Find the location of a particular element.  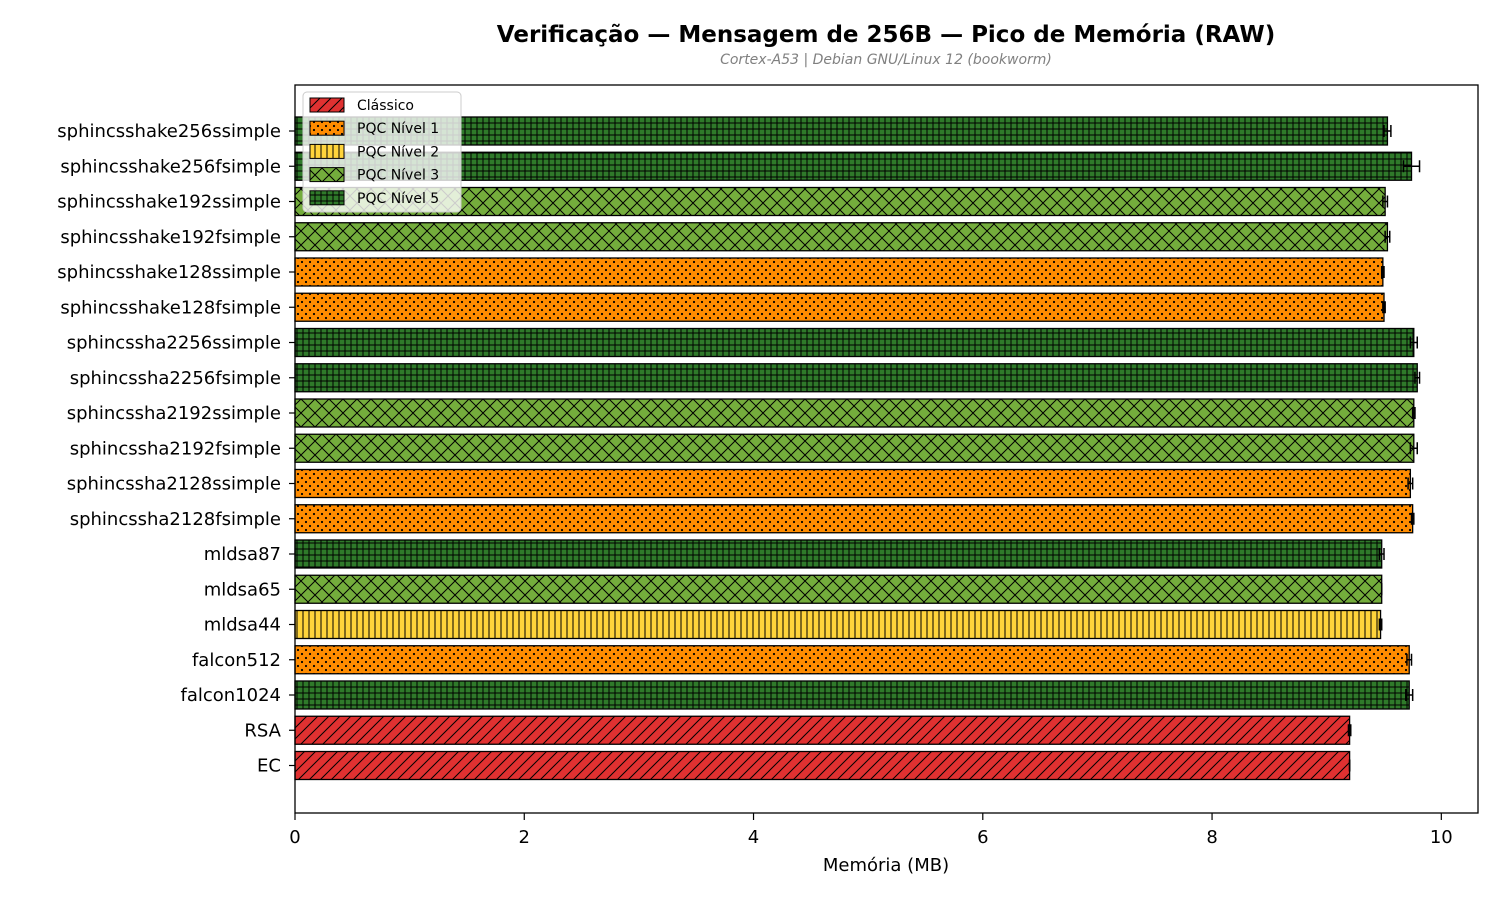

bar-sphincsshake256ssimple is located at coordinates (841, 131).